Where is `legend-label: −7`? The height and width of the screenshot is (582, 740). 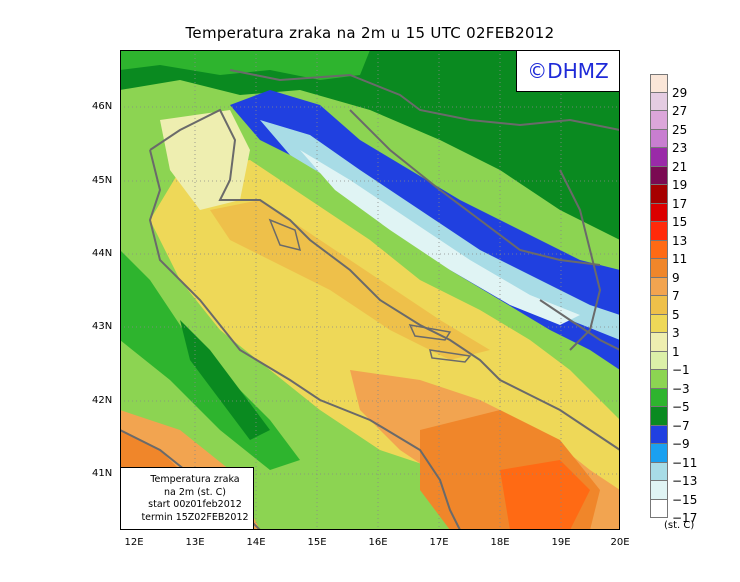
legend-label: −7 is located at coordinates (681, 425).